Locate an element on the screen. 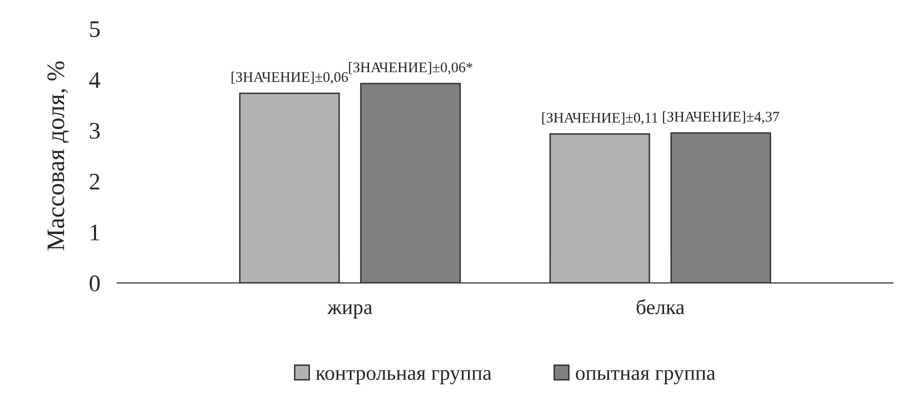 This screenshot has height=410, width=902. legend-label: контрольная группа is located at coordinates (404, 377).